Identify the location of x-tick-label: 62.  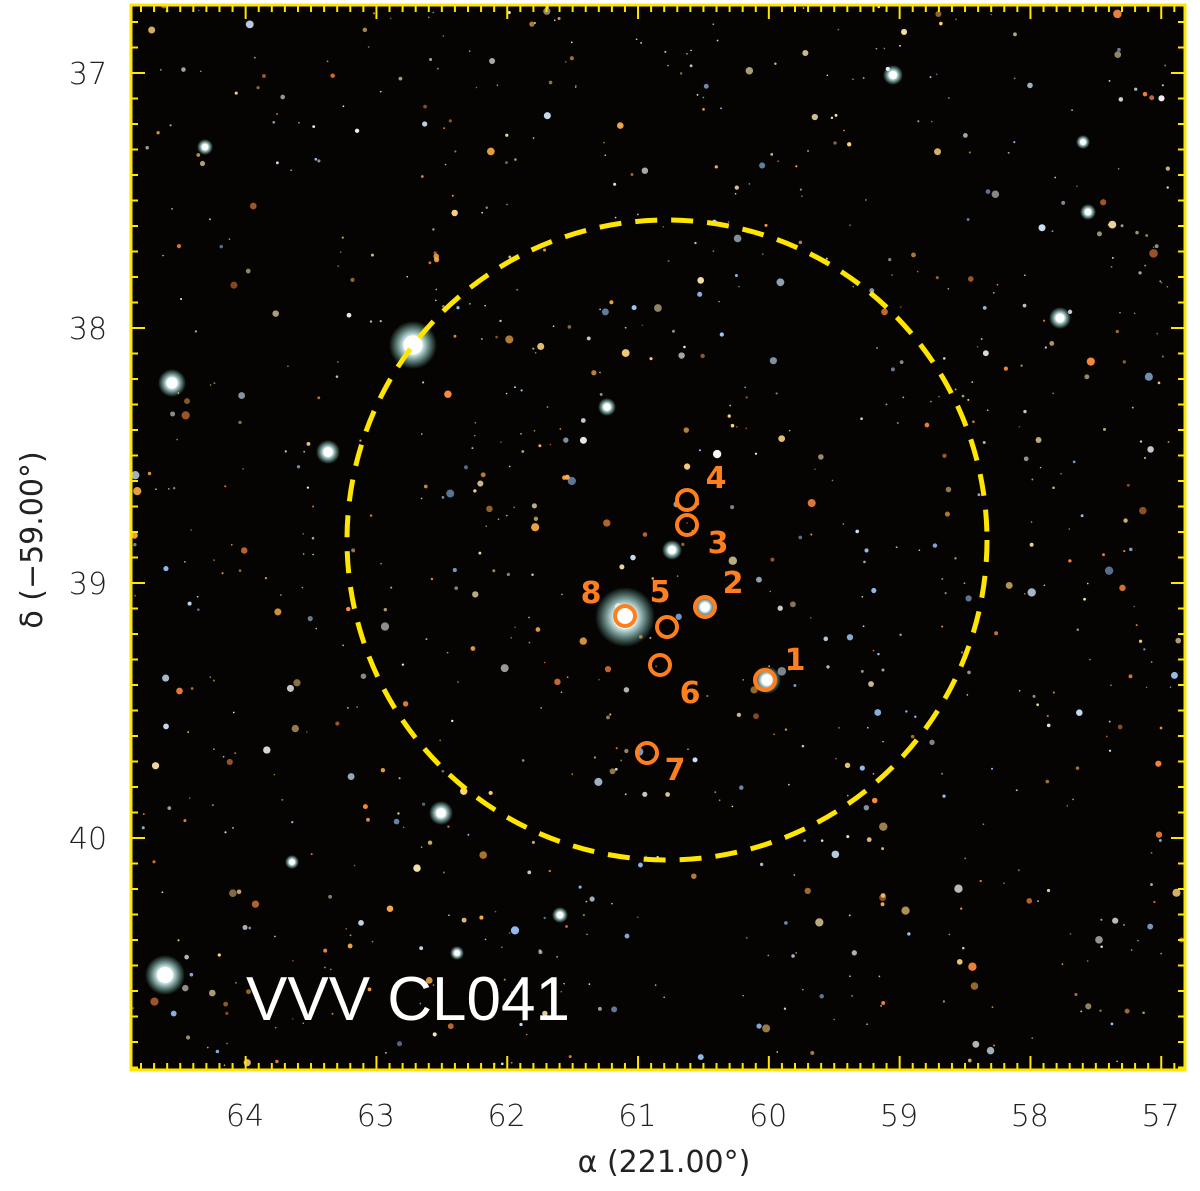
(507, 1116).